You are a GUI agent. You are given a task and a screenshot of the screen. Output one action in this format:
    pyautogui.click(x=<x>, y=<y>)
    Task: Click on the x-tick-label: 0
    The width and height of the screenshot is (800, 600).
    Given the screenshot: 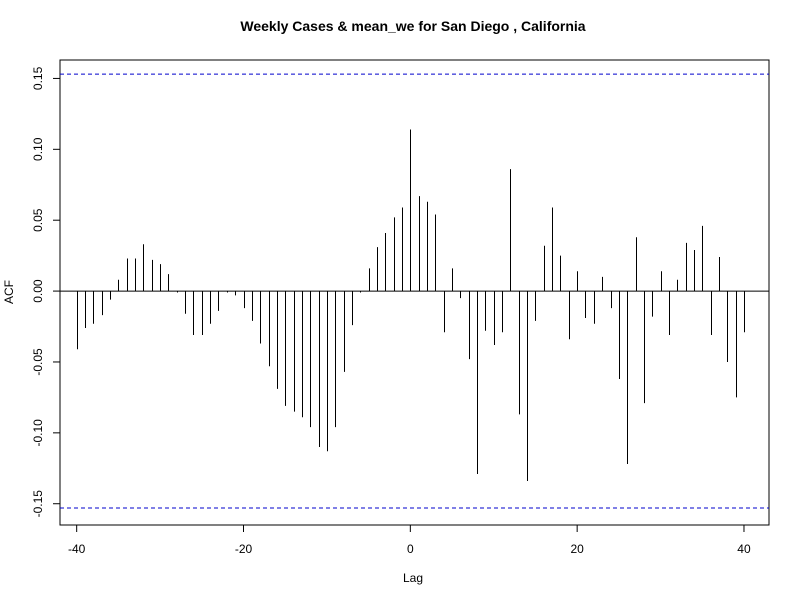 What is the action you would take?
    pyautogui.click(x=410, y=549)
    